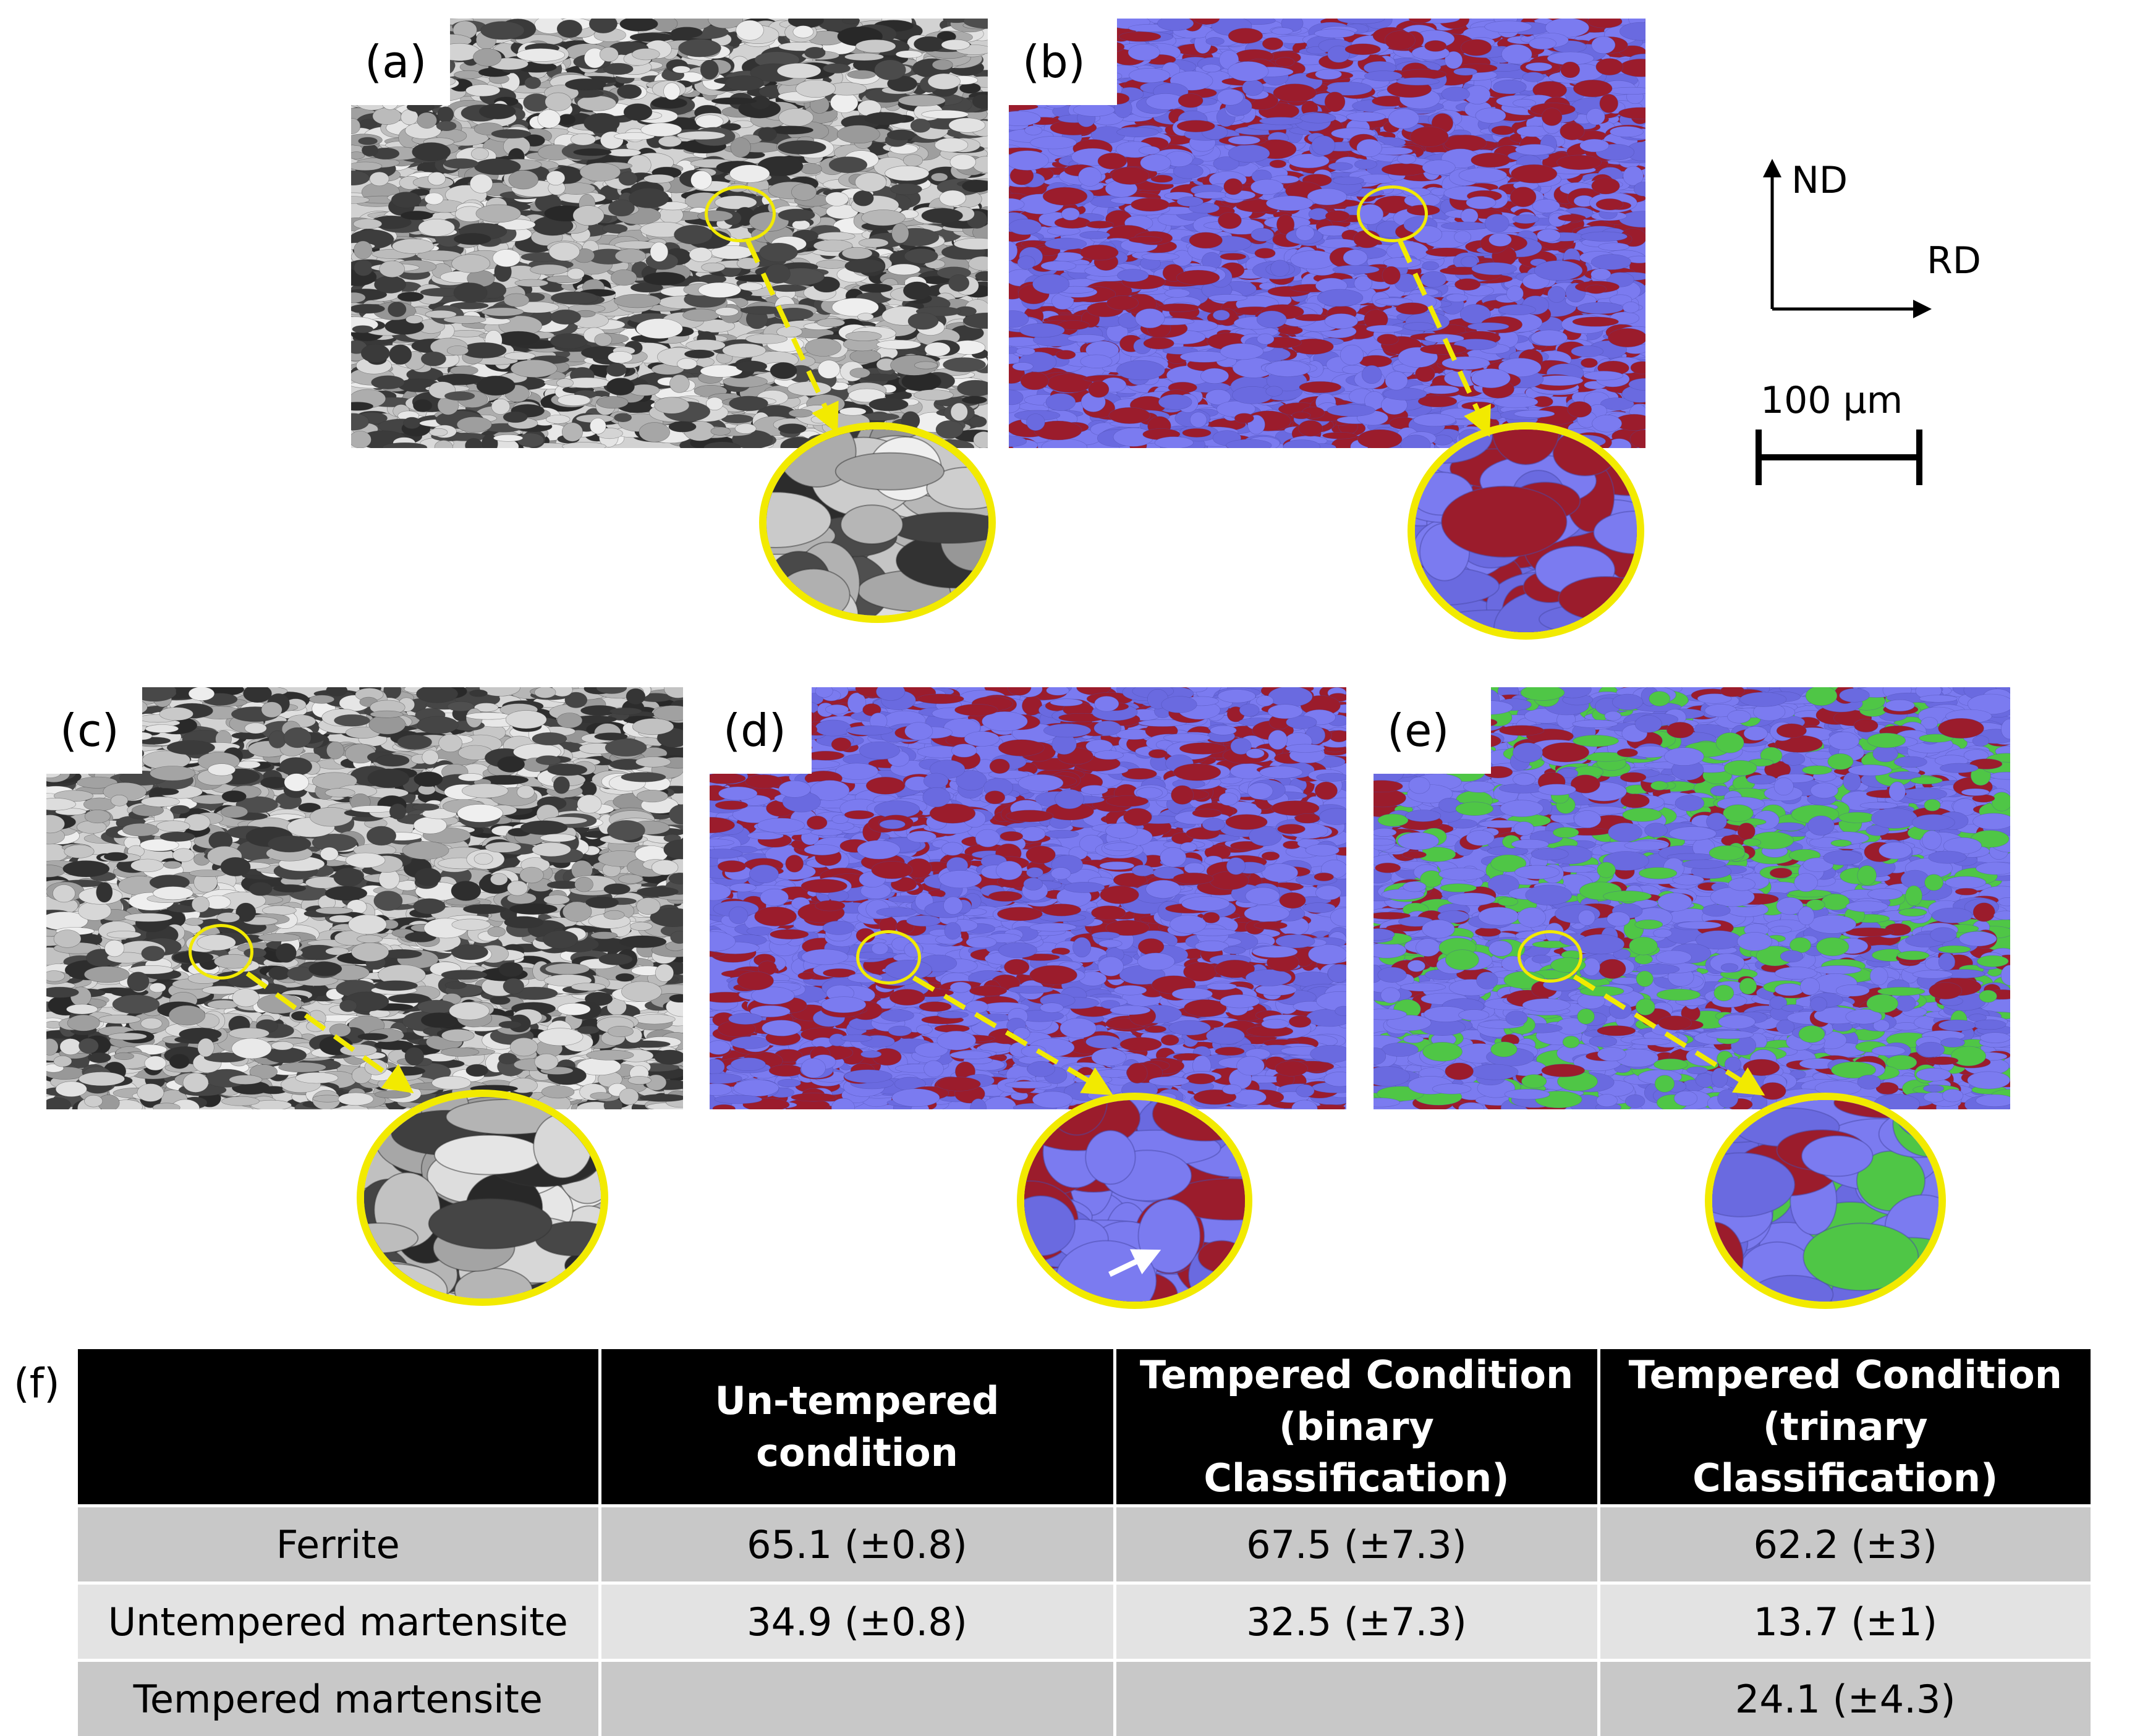 Image resolution: width=2140 pixels, height=1736 pixels. I want to click on zoom-inset-b, so click(1526, 531).